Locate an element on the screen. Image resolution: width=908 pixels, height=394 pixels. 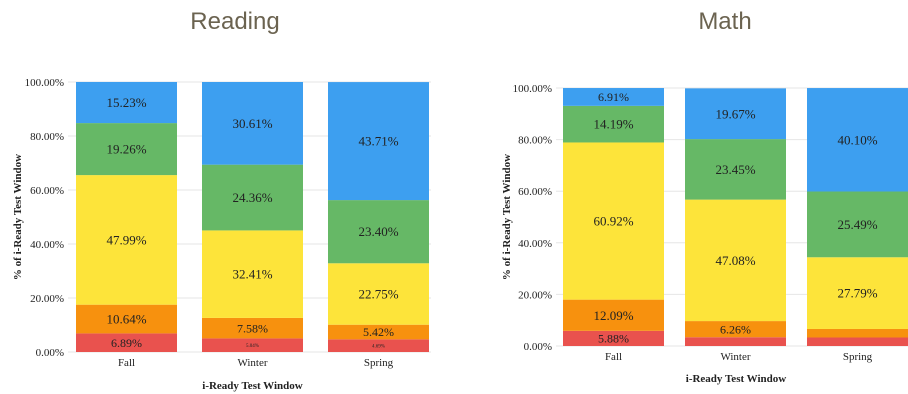
math-y-tick-label: 0.00% is located at coordinates (538, 347).